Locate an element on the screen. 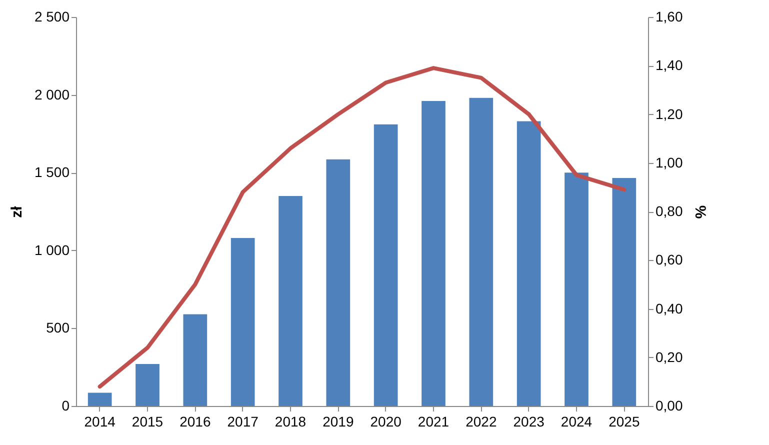 The image size is (769, 445). y2-tick-label: 0,80 is located at coordinates (669, 211).